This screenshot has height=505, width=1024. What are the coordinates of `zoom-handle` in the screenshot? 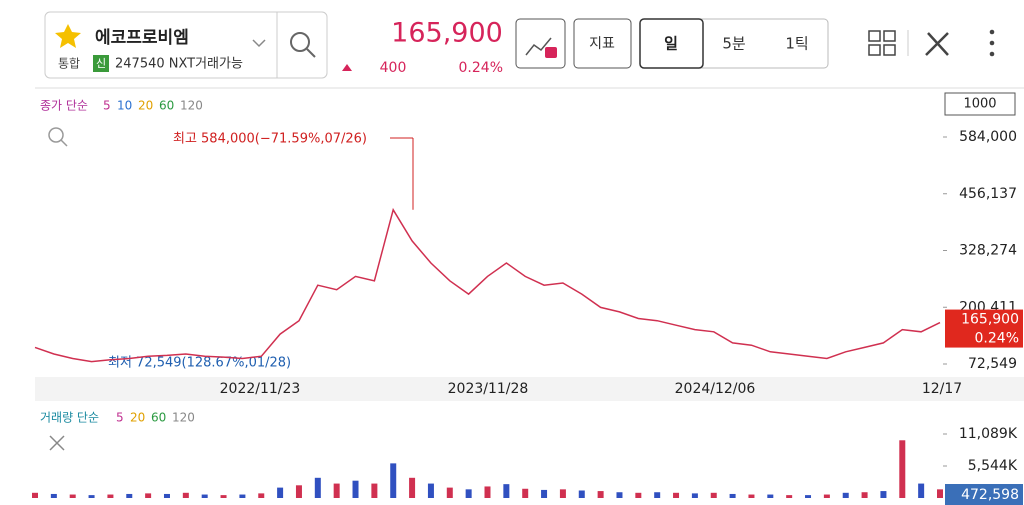 It's located at (64, 143).